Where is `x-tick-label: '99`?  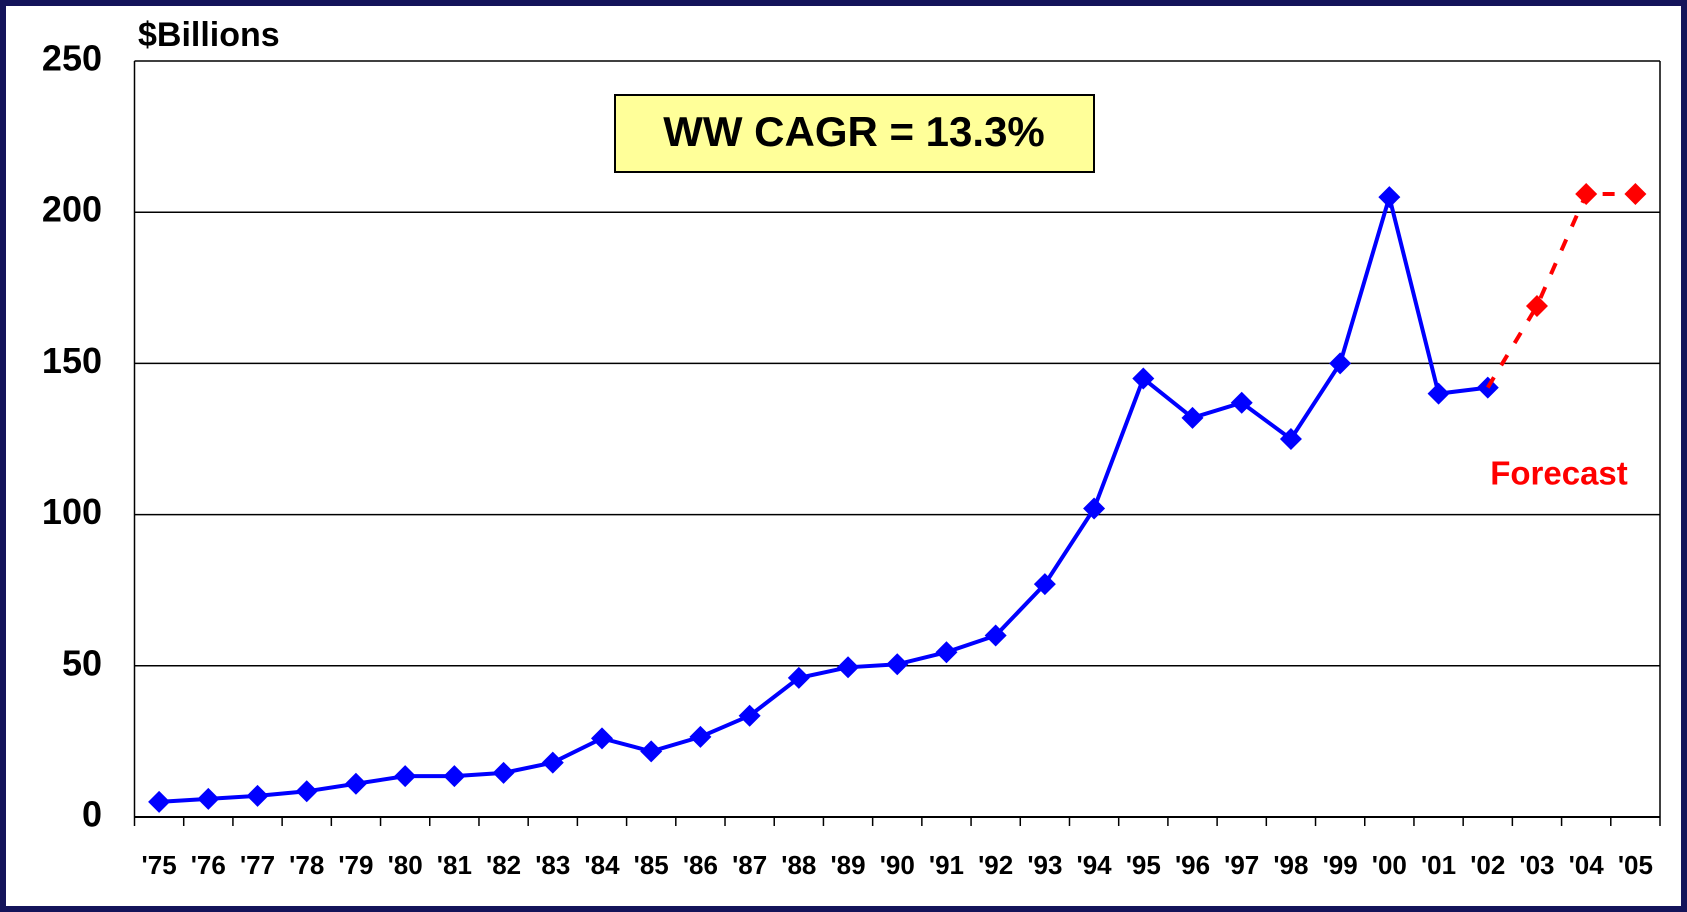 x-tick-label: '99 is located at coordinates (1340, 865).